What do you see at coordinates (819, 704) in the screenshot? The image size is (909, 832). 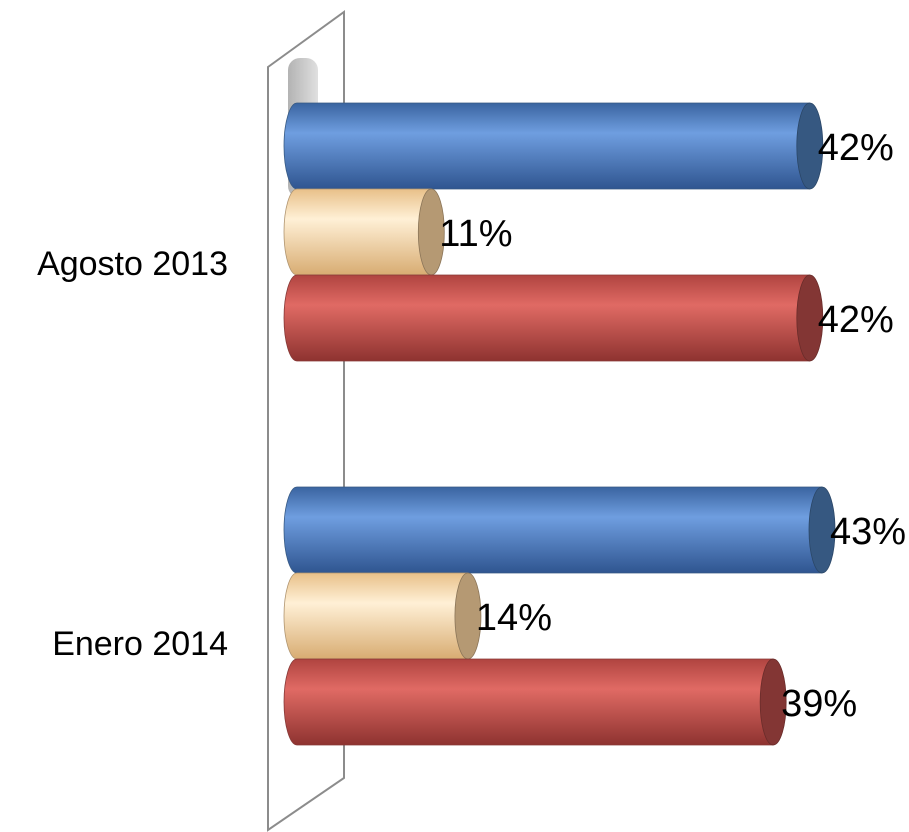 I see `value-label: 39%` at bounding box center [819, 704].